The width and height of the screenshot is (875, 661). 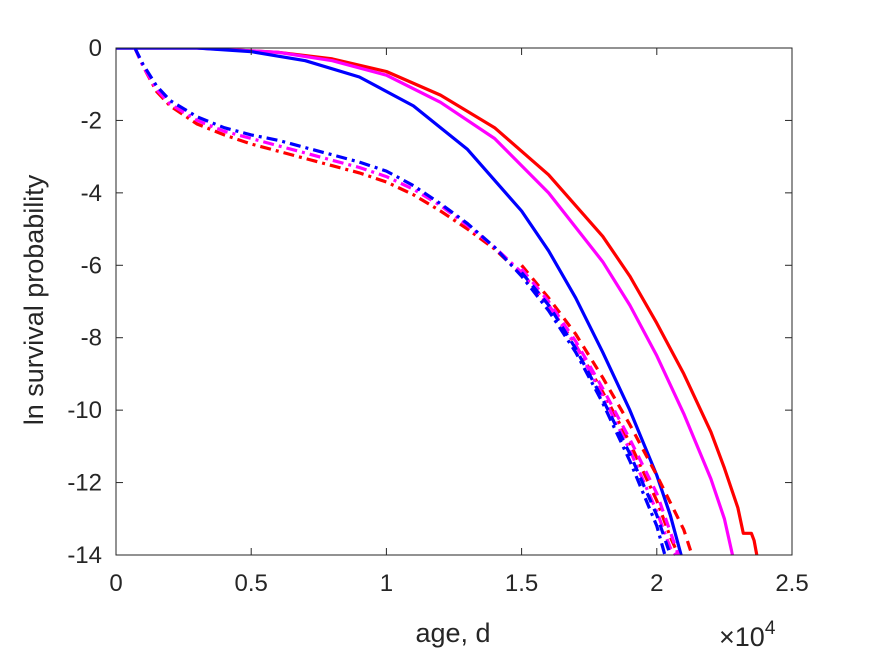 I want to click on x-axis-exponent: ×10⁴, so click(x=747, y=635).